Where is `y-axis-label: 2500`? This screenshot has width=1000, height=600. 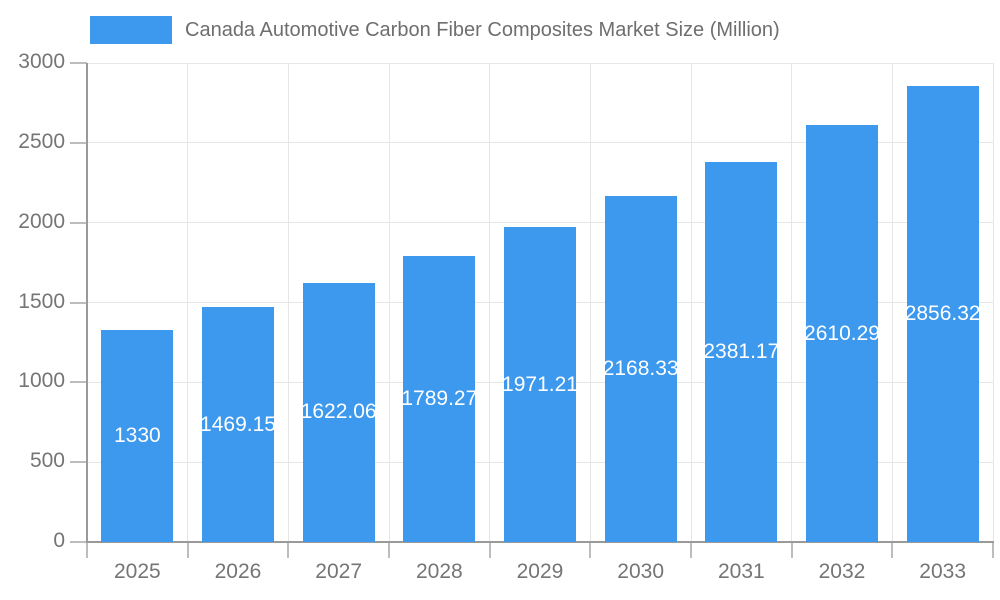
y-axis-label: 2500 is located at coordinates (41, 141).